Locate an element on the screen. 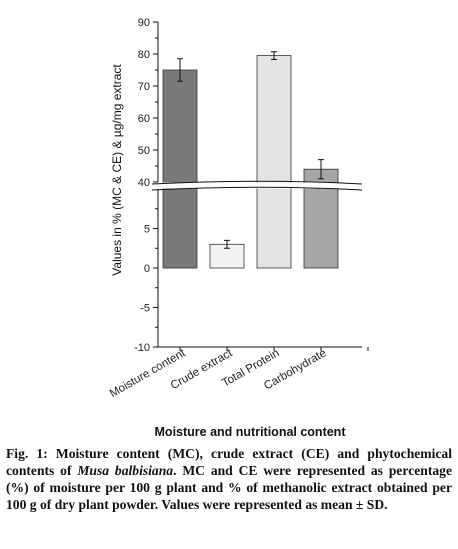 The width and height of the screenshot is (458, 549). y-tick-label: -5 is located at coordinates (145, 309).